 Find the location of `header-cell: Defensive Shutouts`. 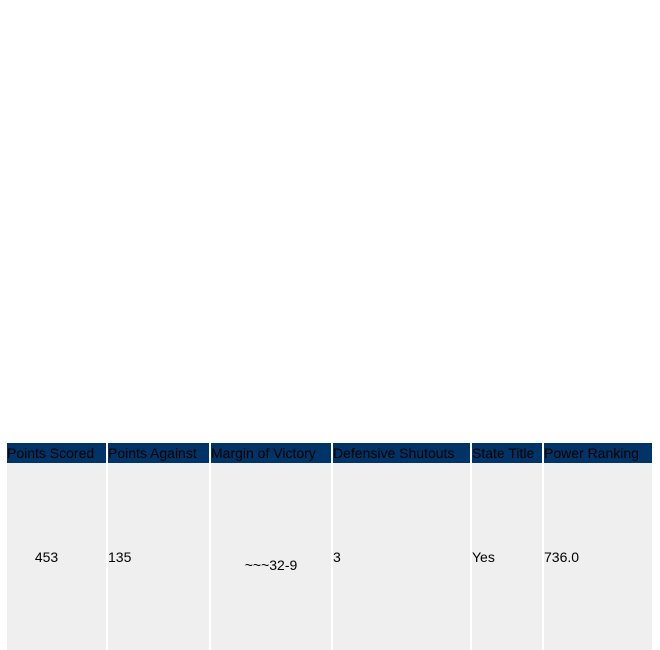

header-cell: Defensive Shutouts is located at coordinates (401, 453).